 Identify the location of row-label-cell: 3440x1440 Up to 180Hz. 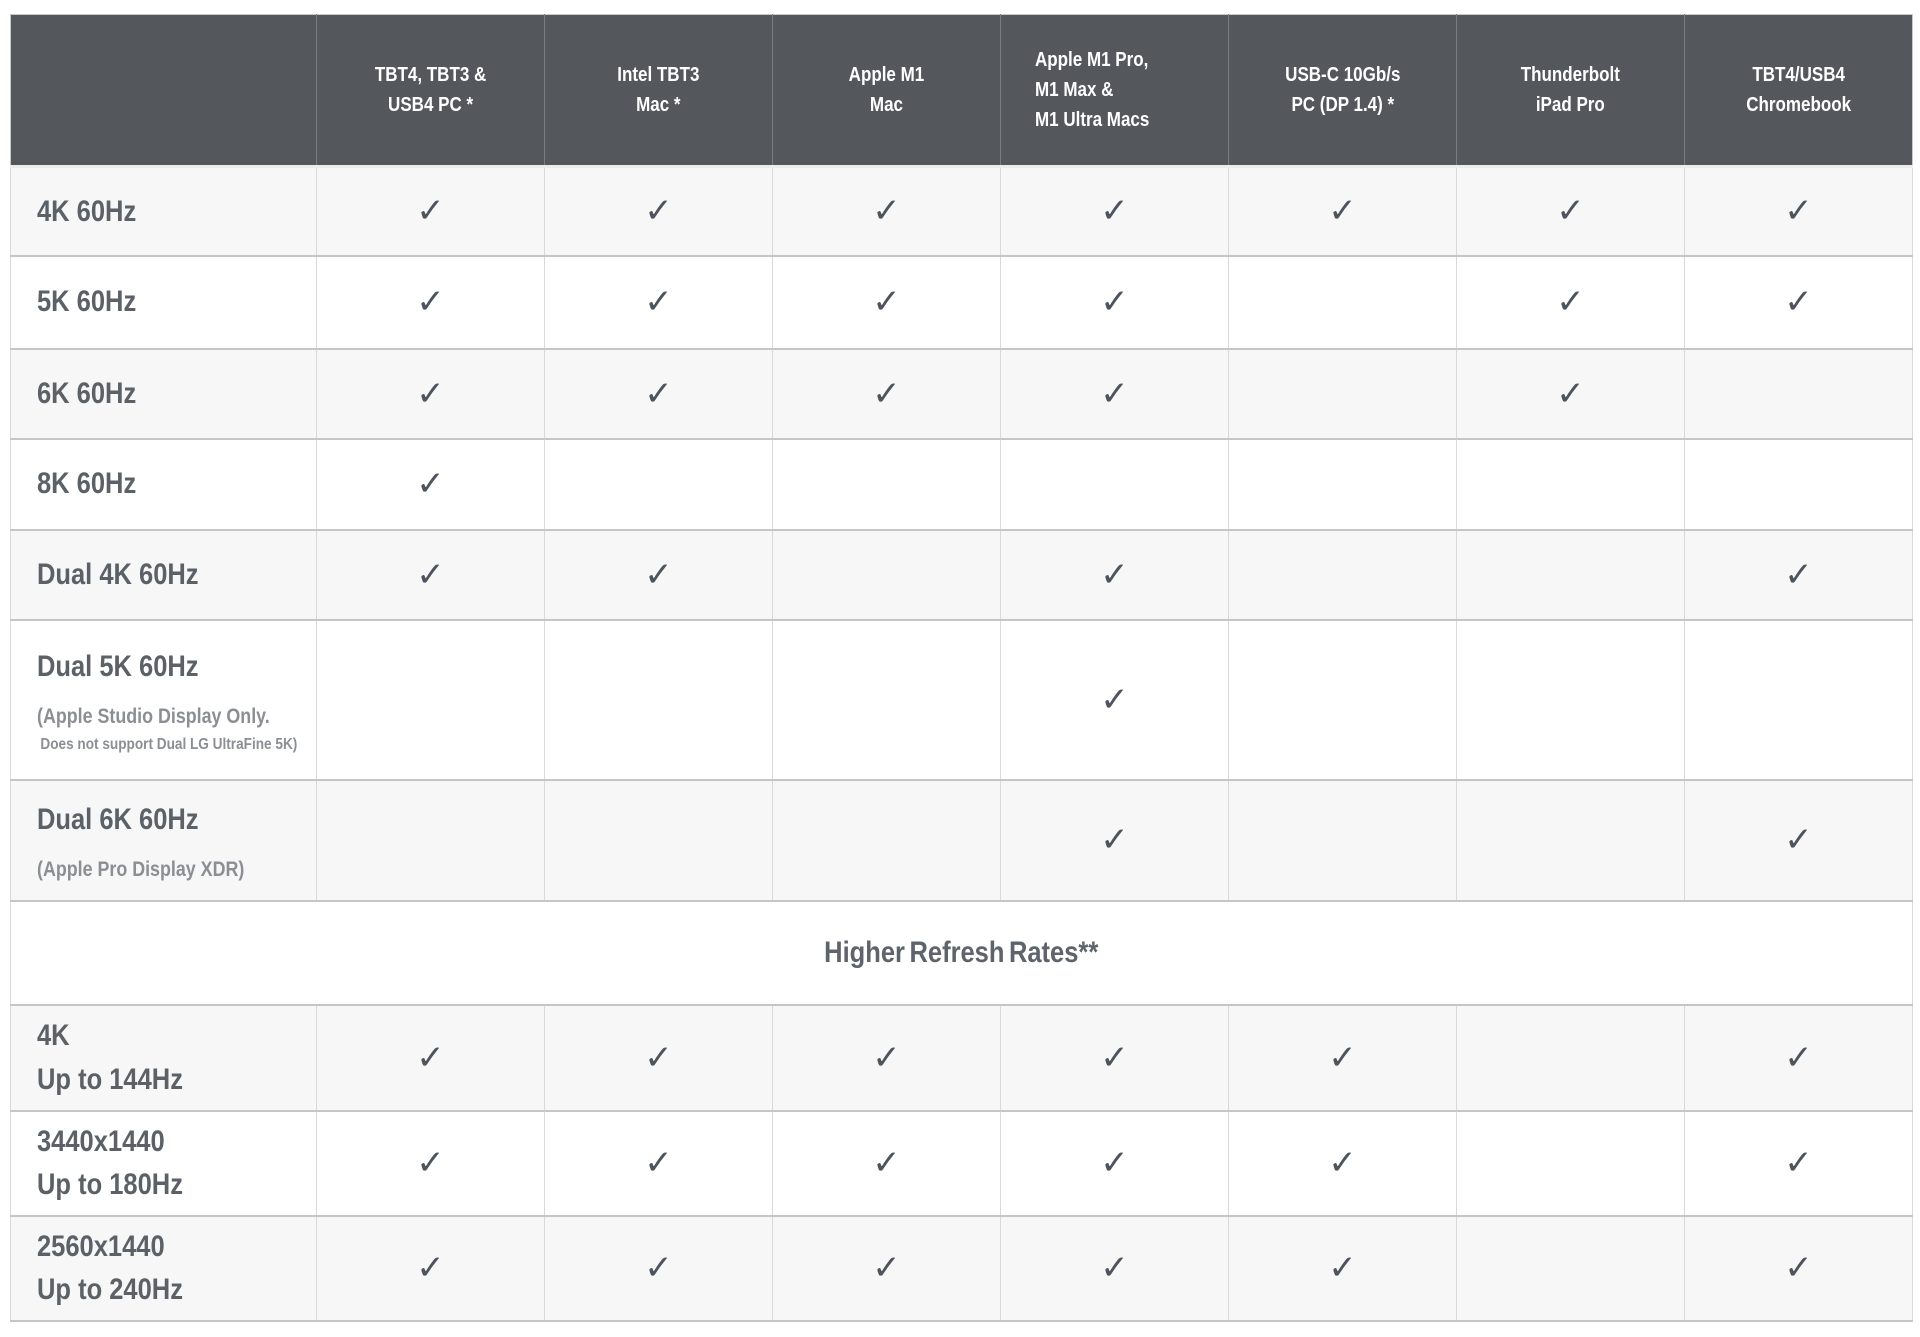
(163, 1163).